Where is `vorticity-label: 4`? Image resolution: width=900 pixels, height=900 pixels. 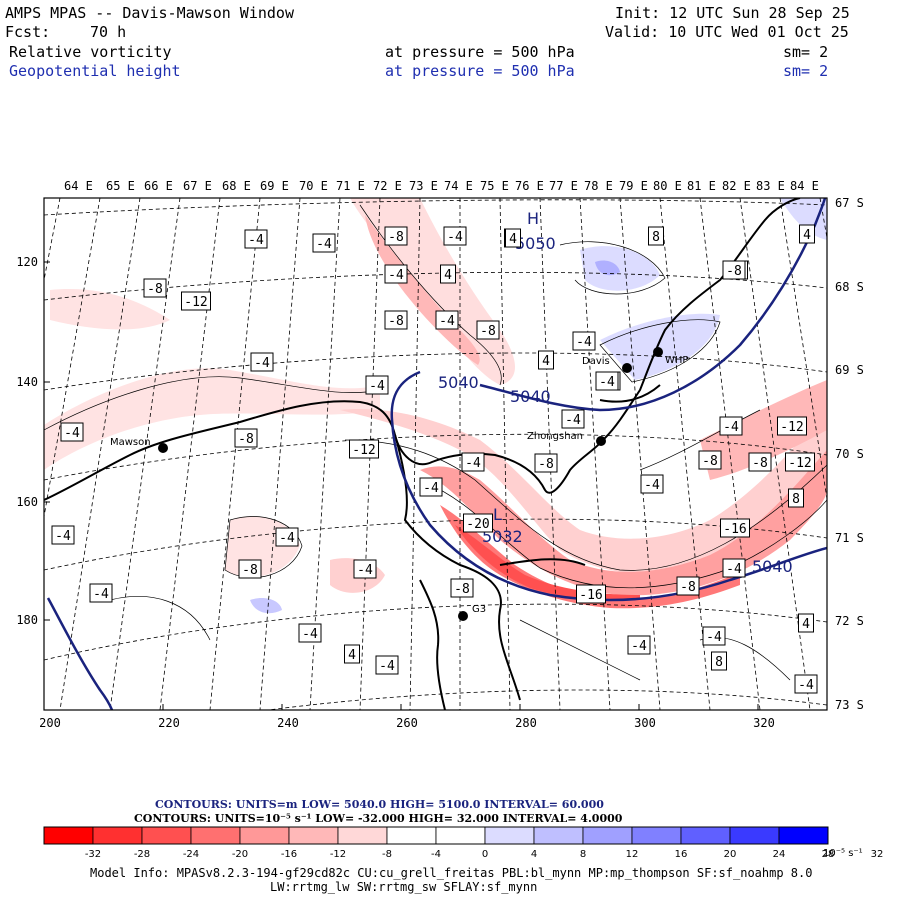
vorticity-label: 4 is located at coordinates (352, 654).